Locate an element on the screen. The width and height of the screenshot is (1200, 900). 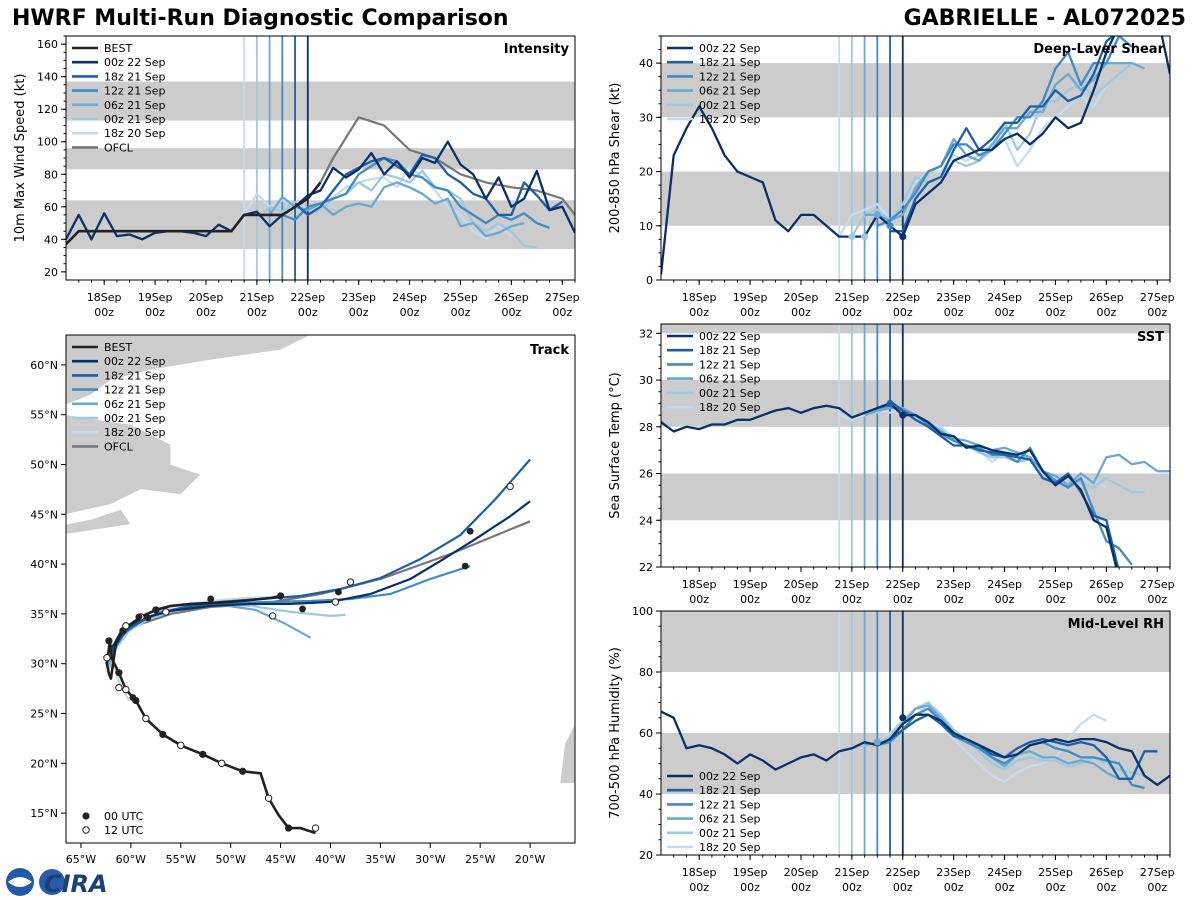
y-tick-label: 35°N is located at coordinates (44, 614).